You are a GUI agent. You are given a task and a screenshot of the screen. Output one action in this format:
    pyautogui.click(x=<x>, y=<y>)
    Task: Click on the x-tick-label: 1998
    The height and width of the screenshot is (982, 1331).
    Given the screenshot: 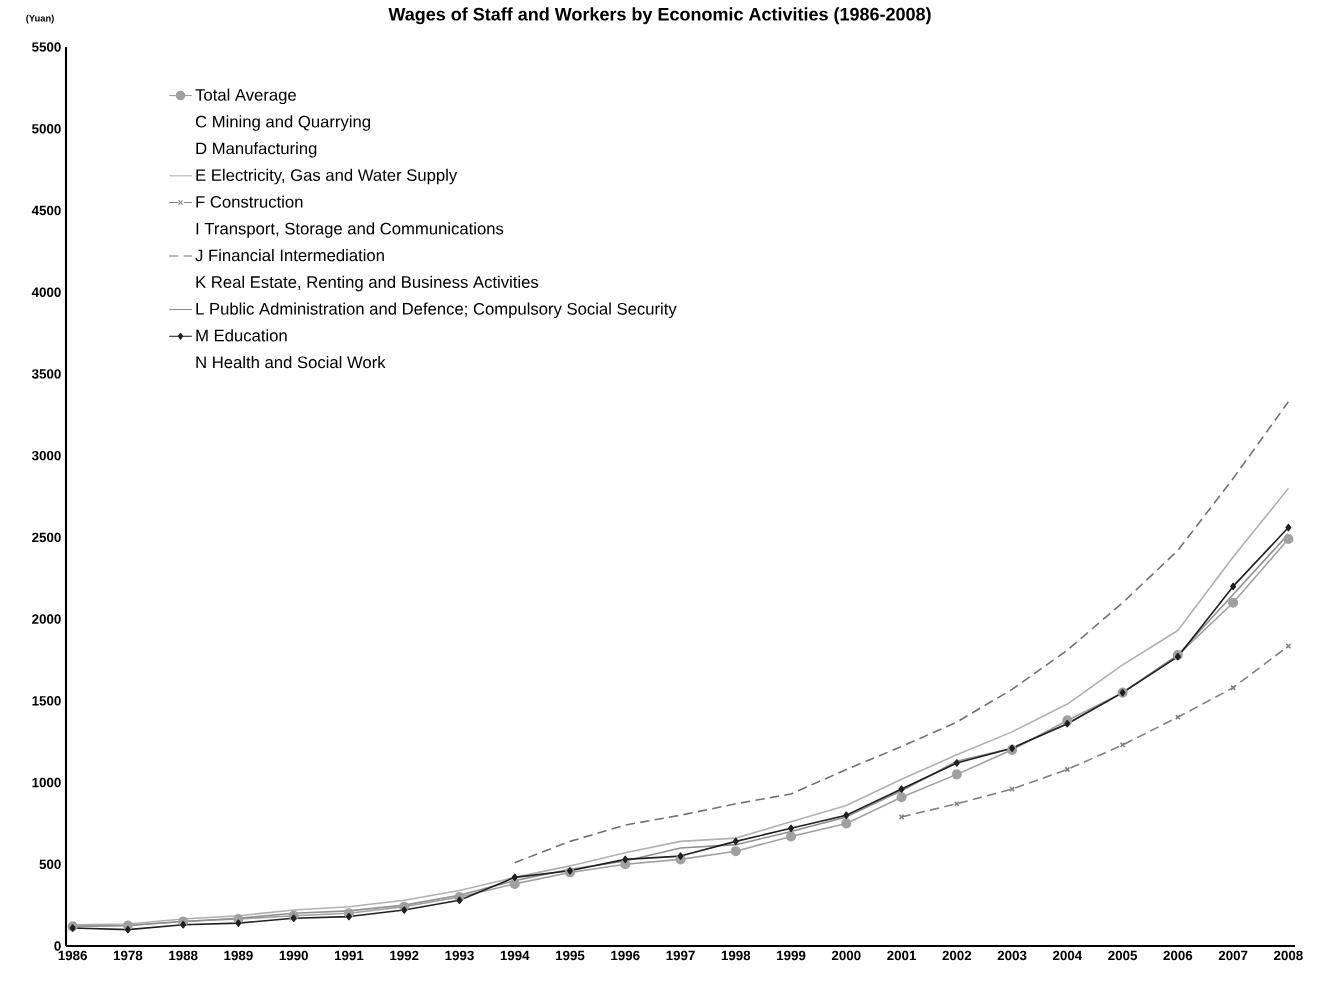 What is the action you would take?
    pyautogui.click(x=736, y=955)
    